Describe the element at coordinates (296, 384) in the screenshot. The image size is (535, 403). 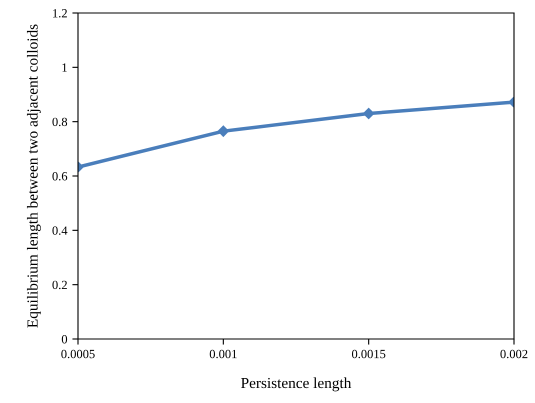
I see `x-axis-title: Persistence length` at that location.